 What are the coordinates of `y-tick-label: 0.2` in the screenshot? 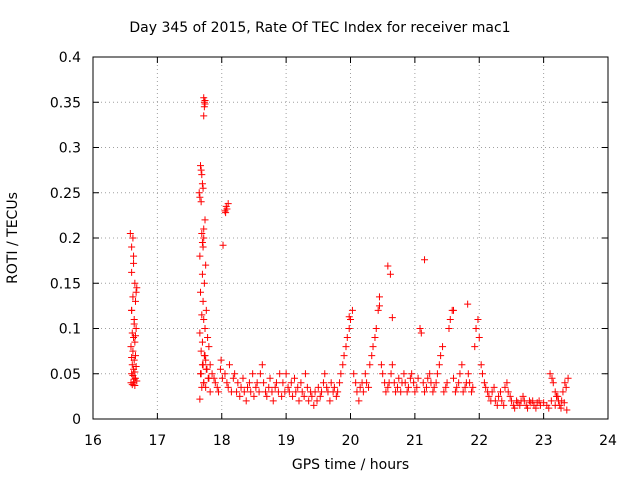 It's located at (70, 239).